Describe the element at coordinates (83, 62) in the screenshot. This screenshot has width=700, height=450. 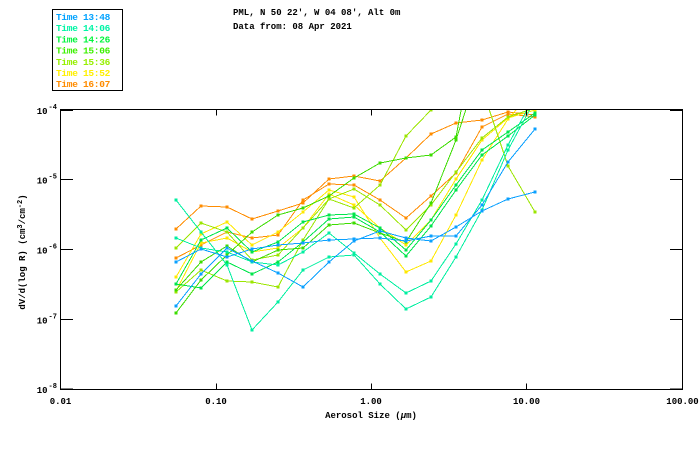
I see `svg-text: Time 15:36` at that location.